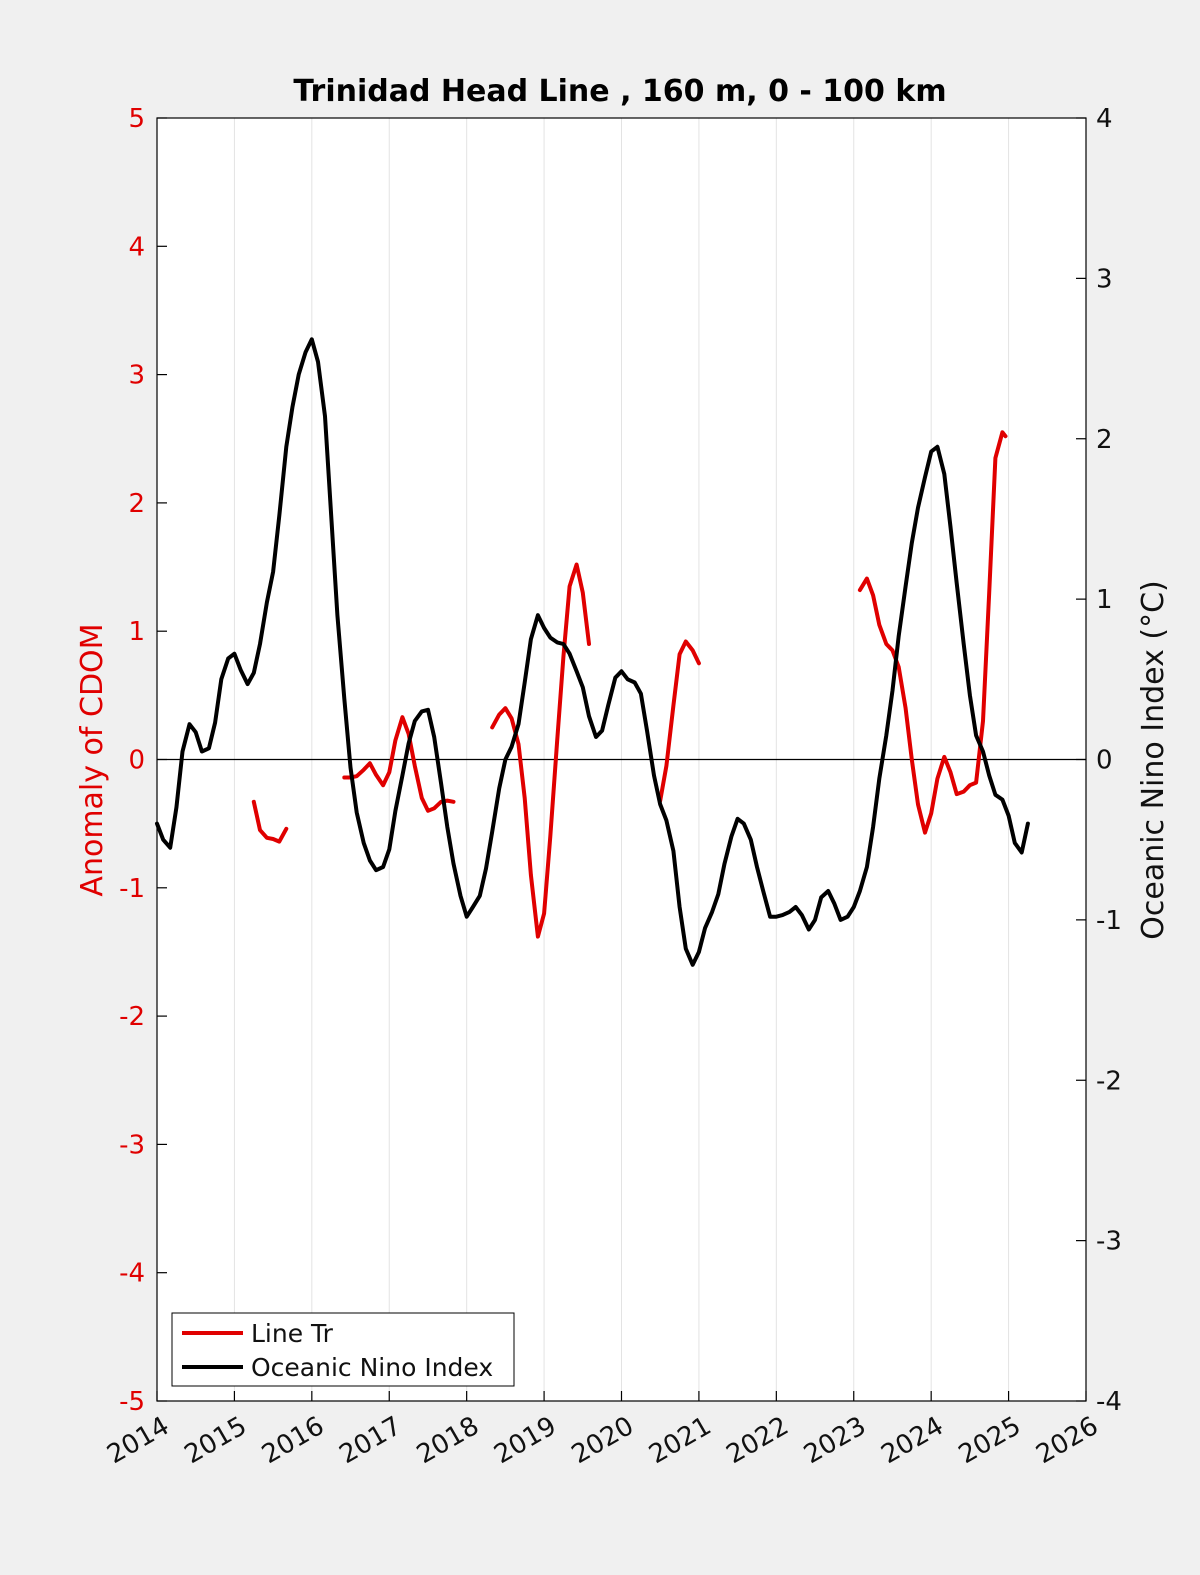  Describe the element at coordinates (990, 1440) in the screenshot. I see `x-tick-label: 2025` at that location.